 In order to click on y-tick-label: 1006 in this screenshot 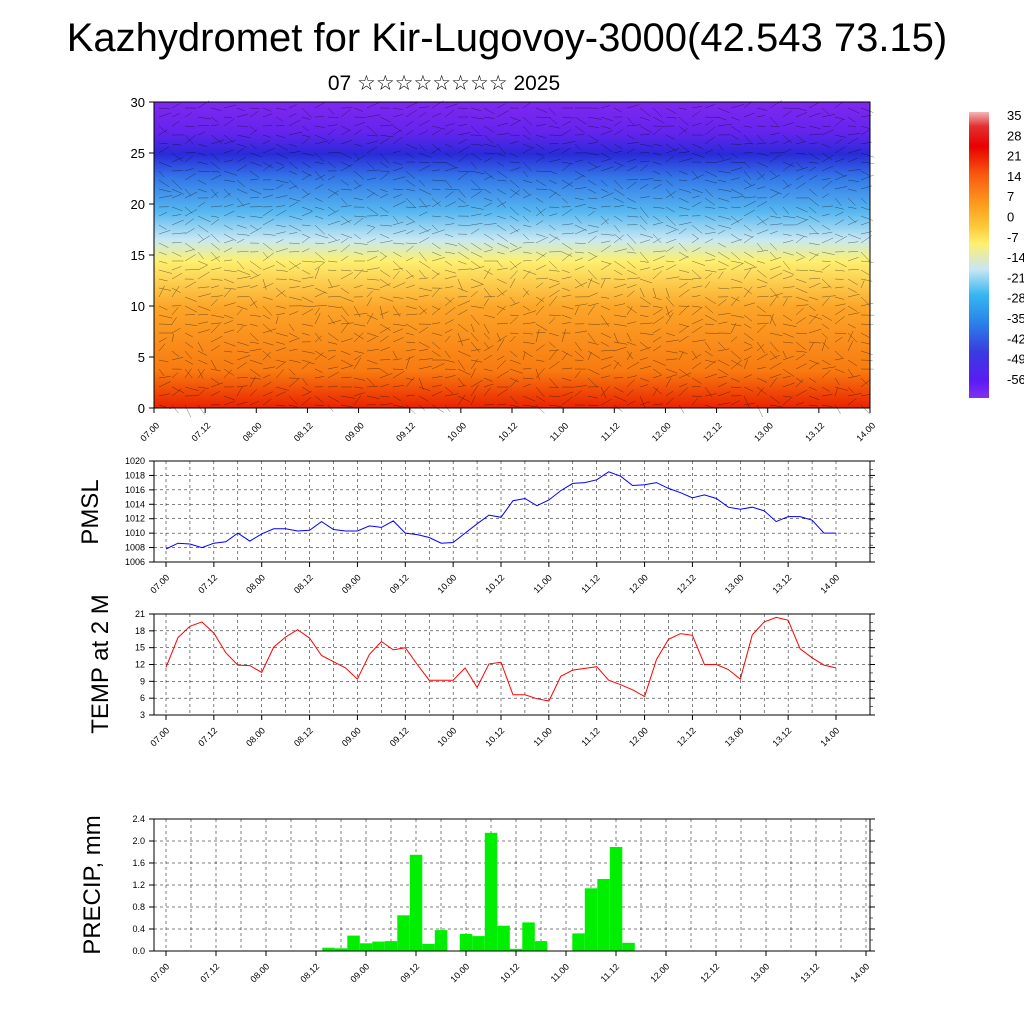, I will do `click(135, 562)`.